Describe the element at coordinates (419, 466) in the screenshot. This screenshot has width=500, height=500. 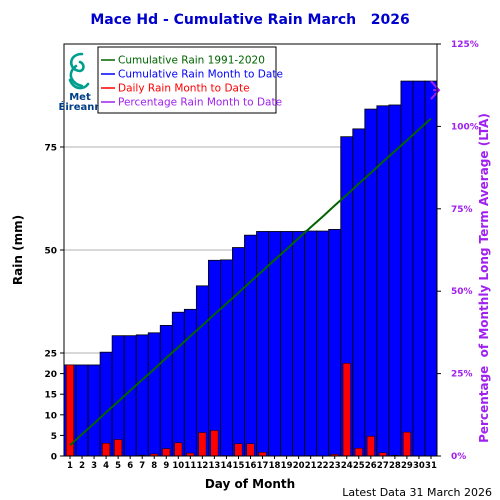
I see `x-tick-label: 30` at that location.